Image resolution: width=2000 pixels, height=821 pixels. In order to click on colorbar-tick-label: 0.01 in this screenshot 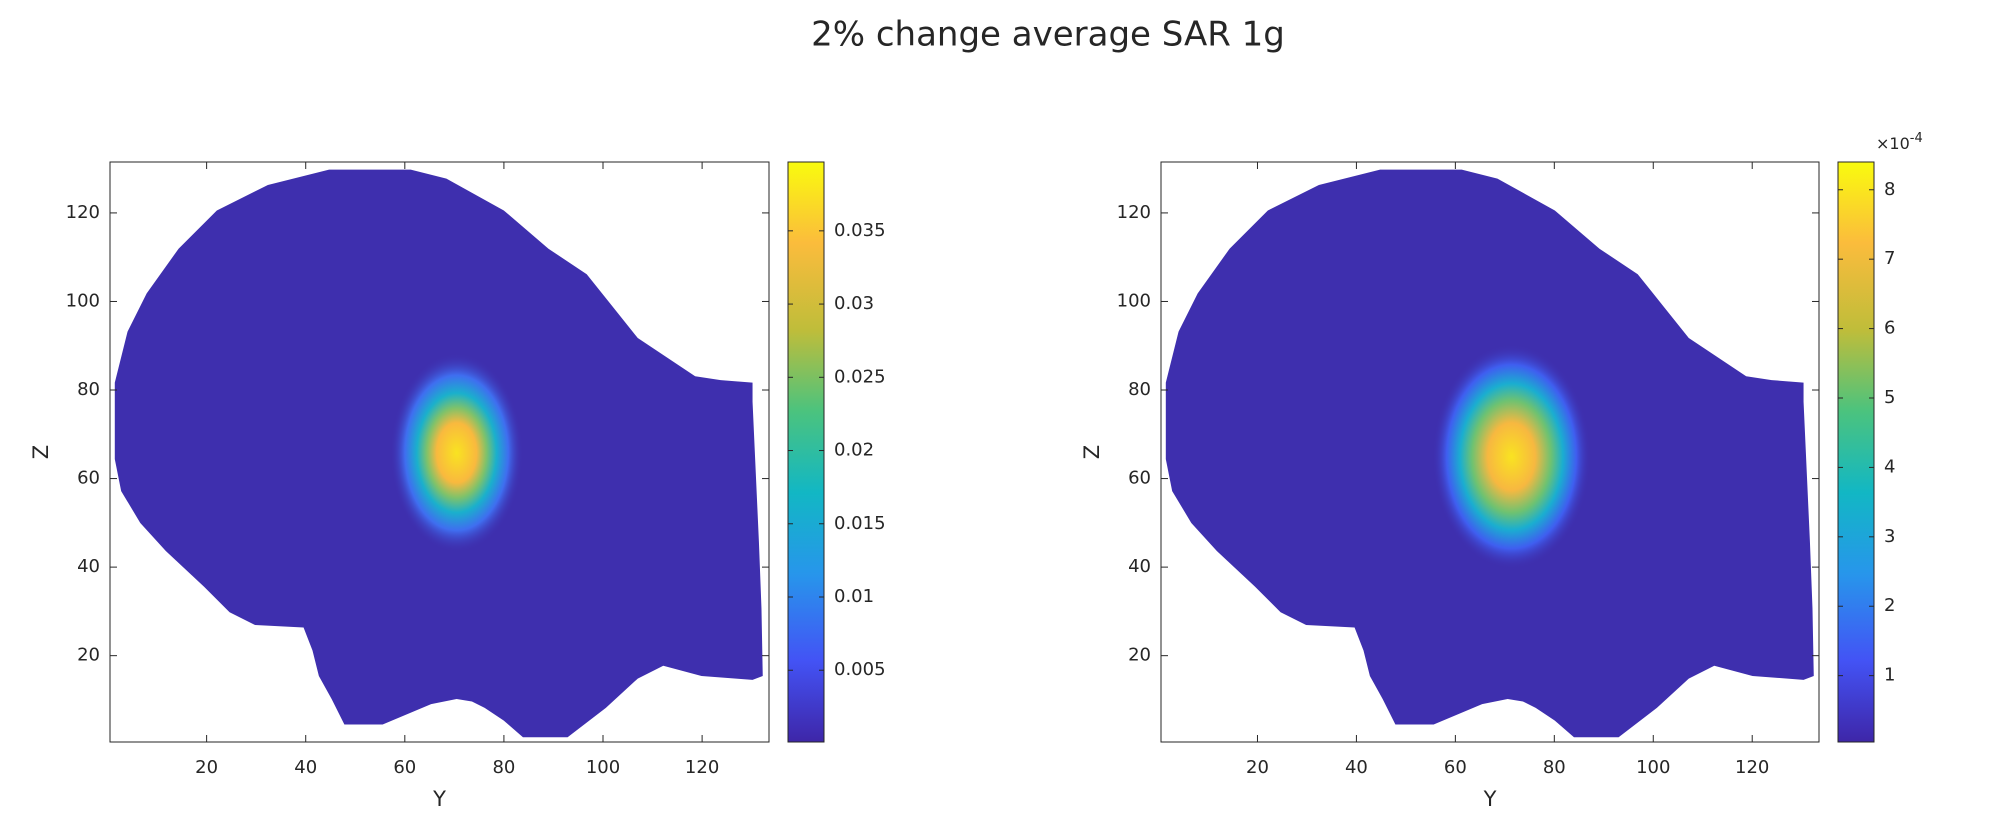, I will do `click(854, 596)`.